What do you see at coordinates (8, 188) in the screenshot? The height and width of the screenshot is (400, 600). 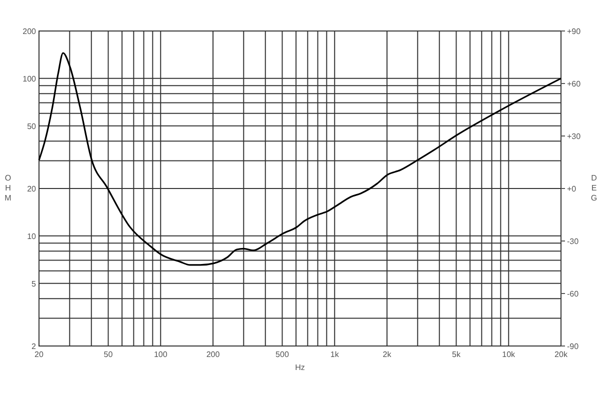 I see `y-axis-title: OHM` at bounding box center [8, 188].